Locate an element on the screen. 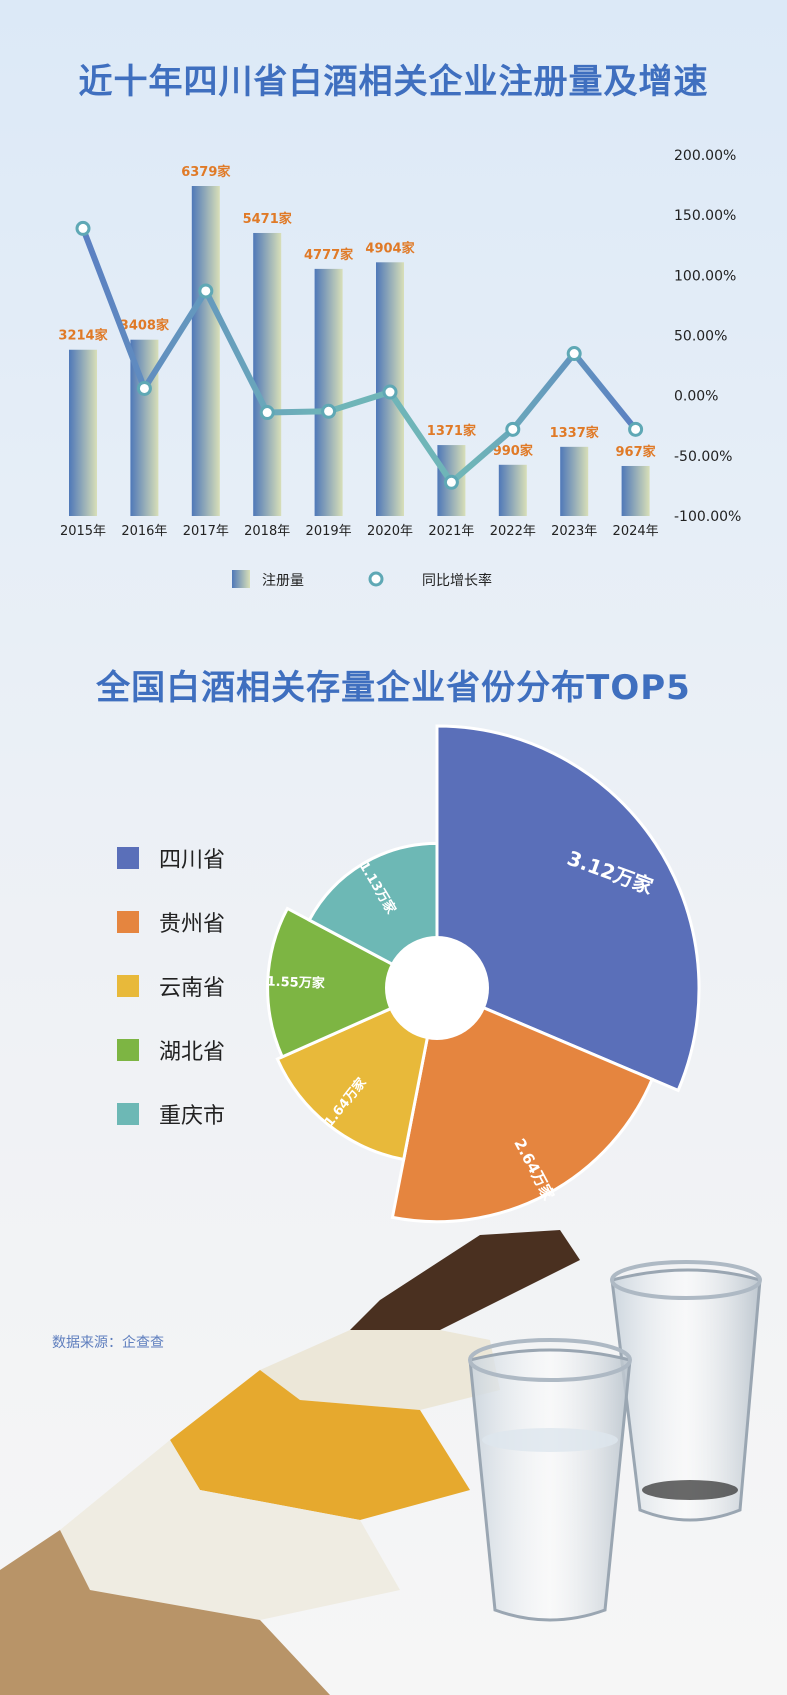  rose-value-label: 1.64万家 is located at coordinates (345, 1102).